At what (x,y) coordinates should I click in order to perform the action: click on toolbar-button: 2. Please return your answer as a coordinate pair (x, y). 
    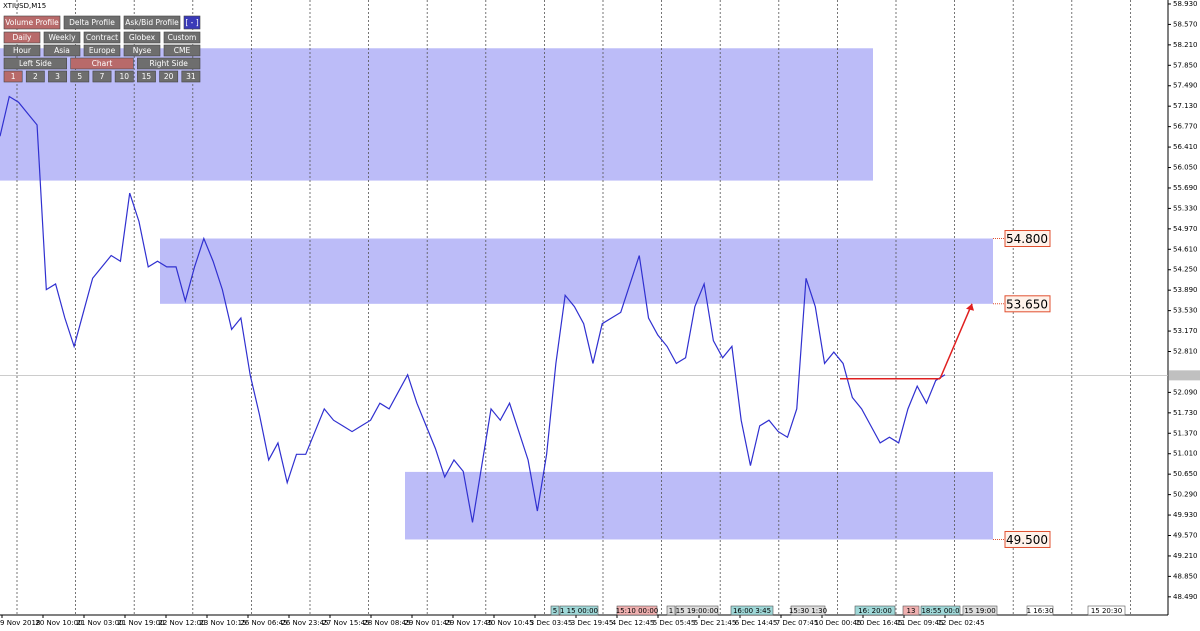
    Looking at the image, I should click on (35, 76).